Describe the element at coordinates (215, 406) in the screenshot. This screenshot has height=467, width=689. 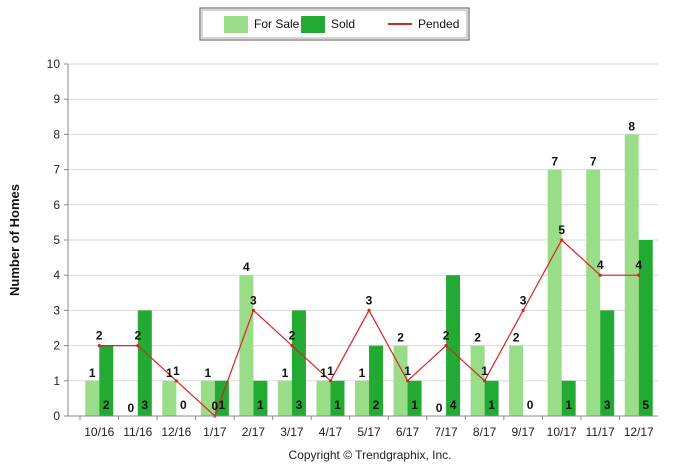
I see `data-label-pended: 0` at that location.